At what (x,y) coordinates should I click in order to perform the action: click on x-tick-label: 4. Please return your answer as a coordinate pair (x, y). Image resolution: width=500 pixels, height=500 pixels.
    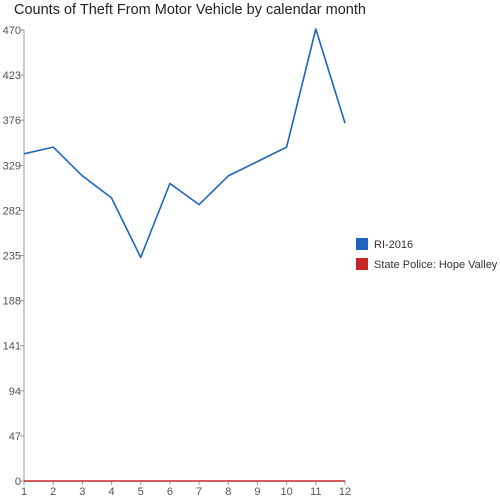
    Looking at the image, I should click on (111, 492).